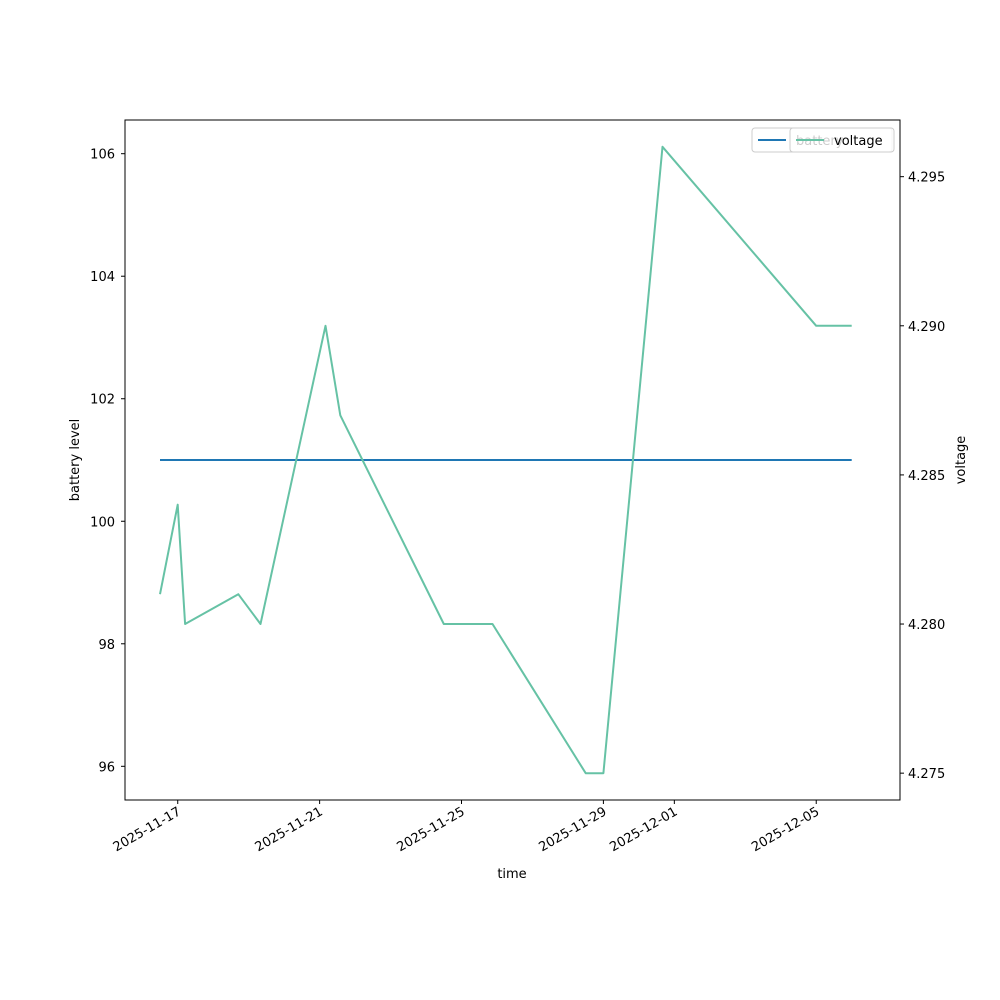 This screenshot has height=1000, width=1000. Describe the element at coordinates (106, 645) in the screenshot. I see `y-left-tick-label: 98` at that location.